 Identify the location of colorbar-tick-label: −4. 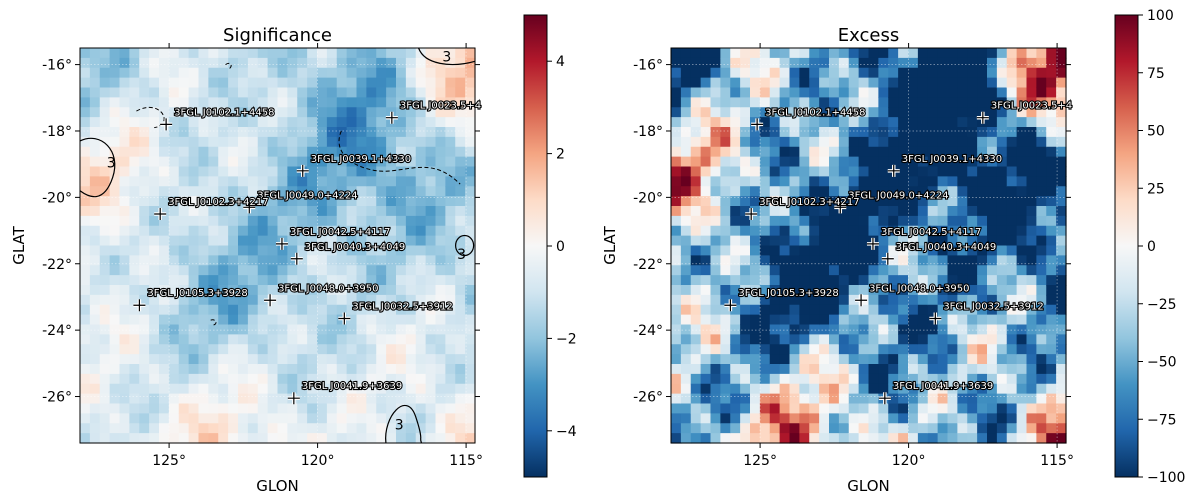
(566, 432).